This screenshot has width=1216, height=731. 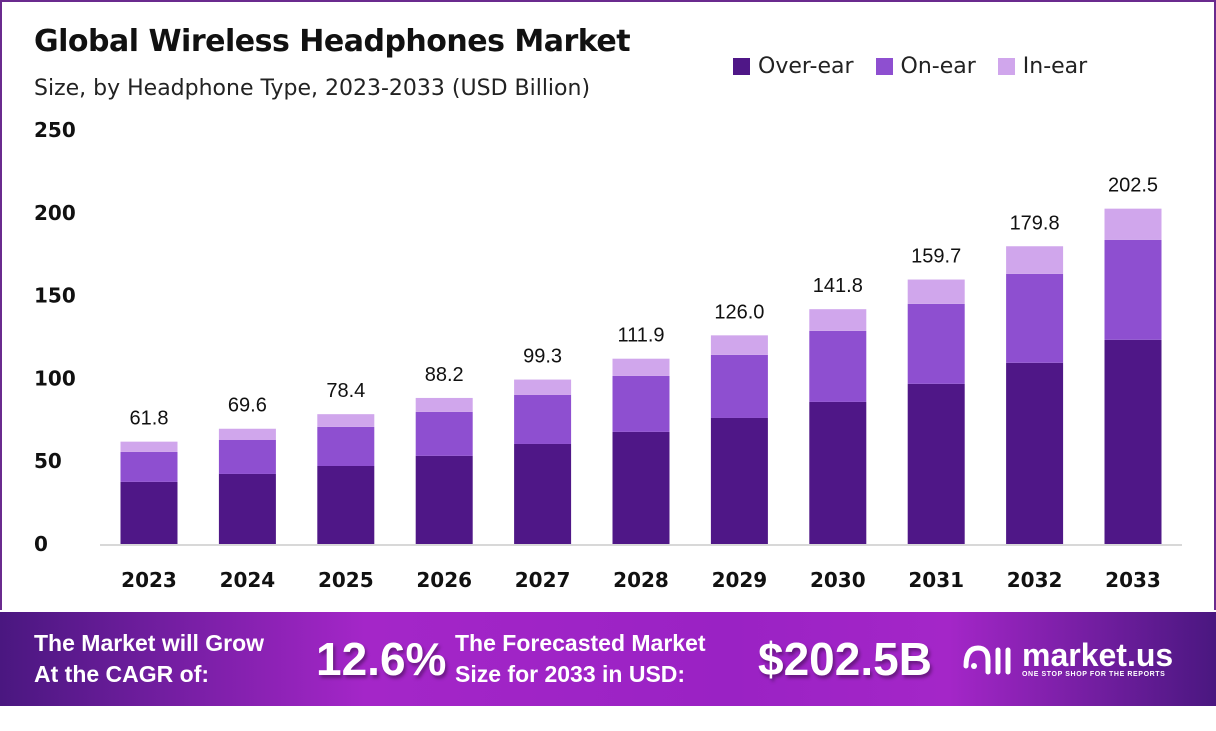 What do you see at coordinates (641, 403) in the screenshot?
I see `bar-on-ear-2028` at bounding box center [641, 403].